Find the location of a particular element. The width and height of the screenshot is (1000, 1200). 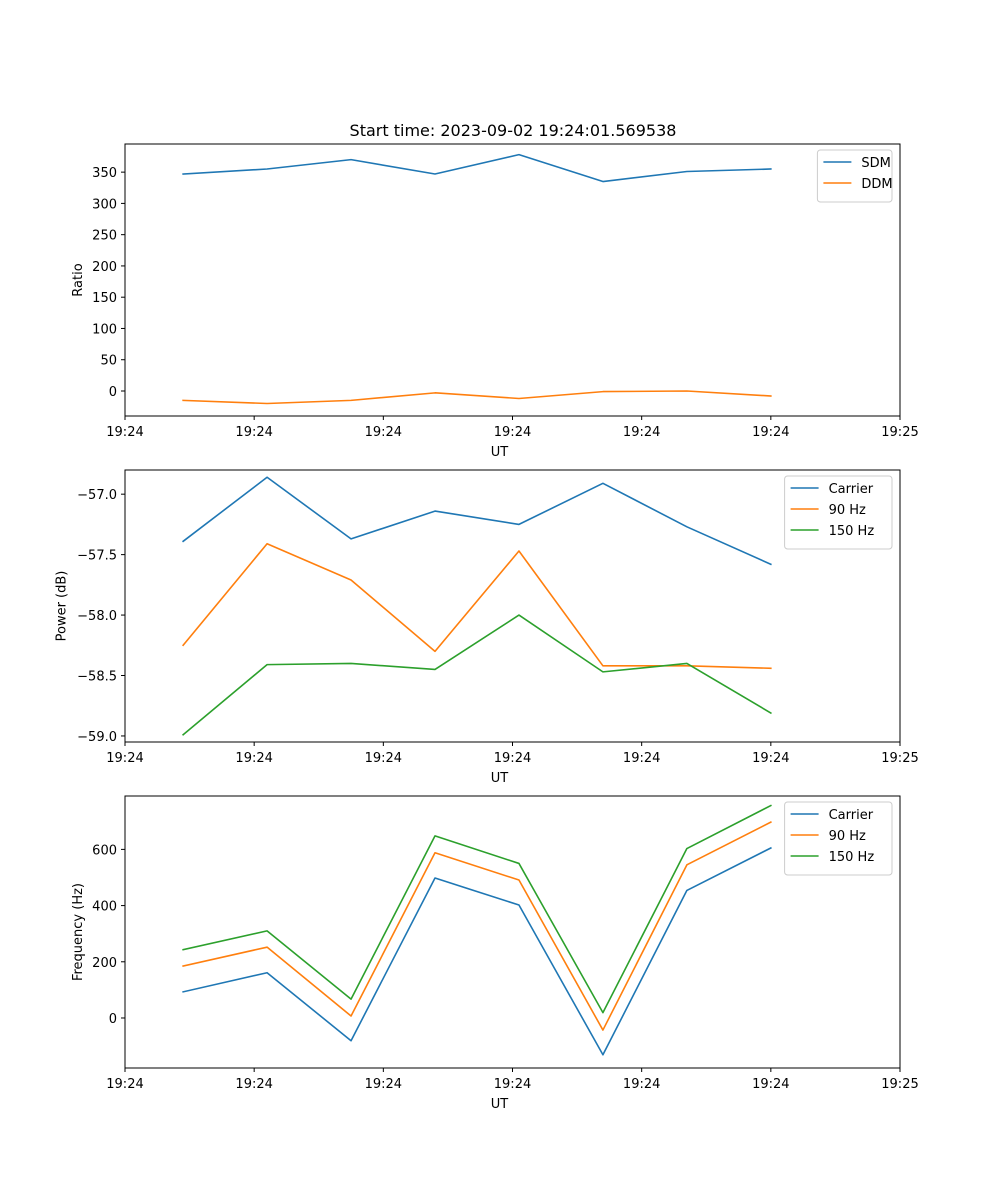

legend-power: Carrier 90 Hz 150 Hz is located at coordinates (838, 512).